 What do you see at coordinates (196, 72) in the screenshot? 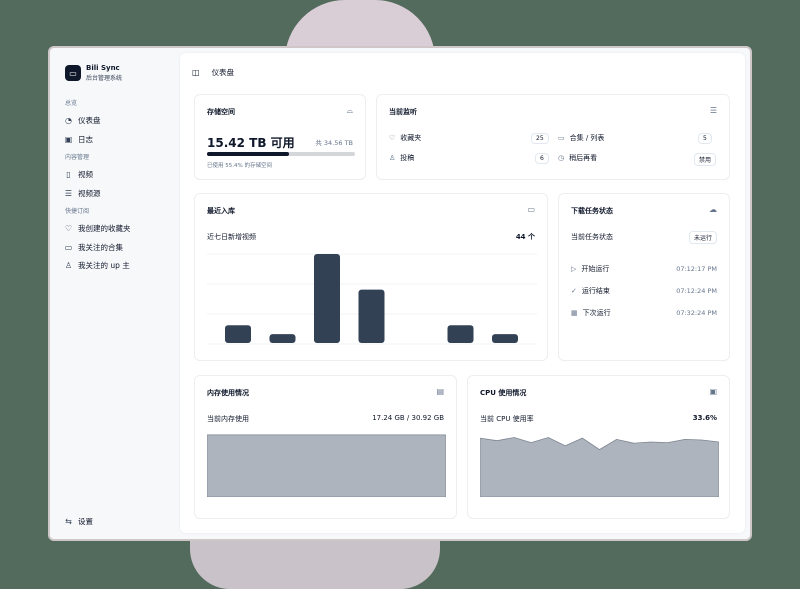
I see `sidebar-toggle-icon: ◫` at bounding box center [196, 72].